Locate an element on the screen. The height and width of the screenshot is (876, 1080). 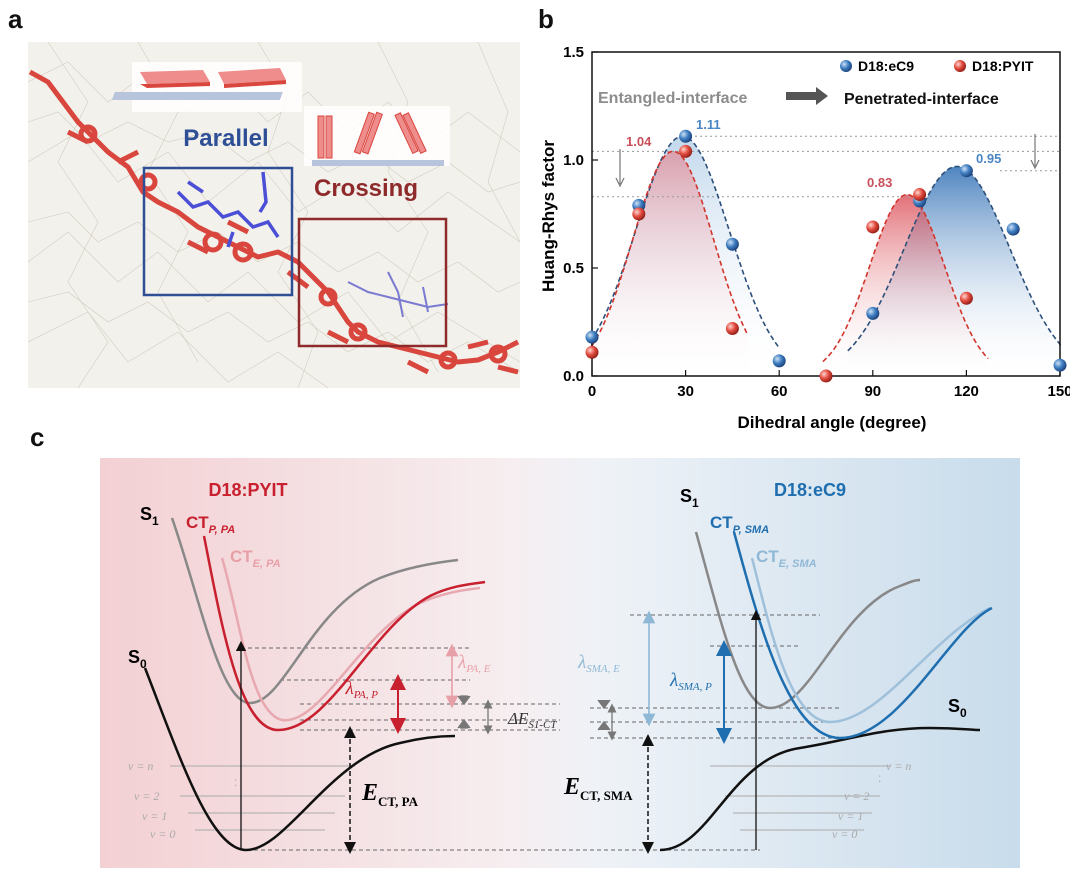
legend-marker-ec9 is located at coordinates (846, 66).